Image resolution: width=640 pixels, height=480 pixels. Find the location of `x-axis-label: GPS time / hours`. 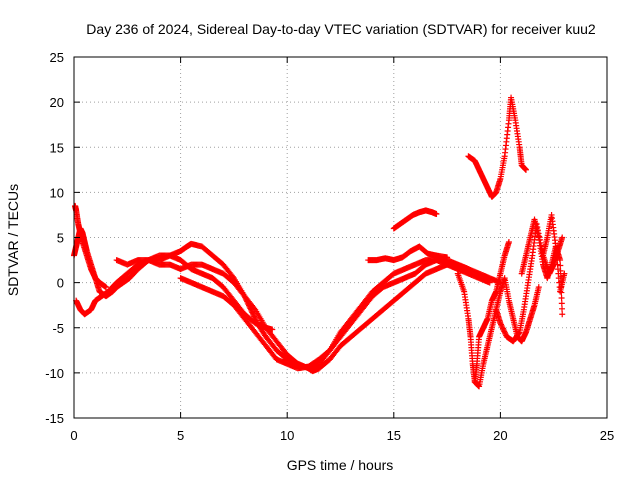

x-axis-label: GPS time / hours is located at coordinates (340, 465).